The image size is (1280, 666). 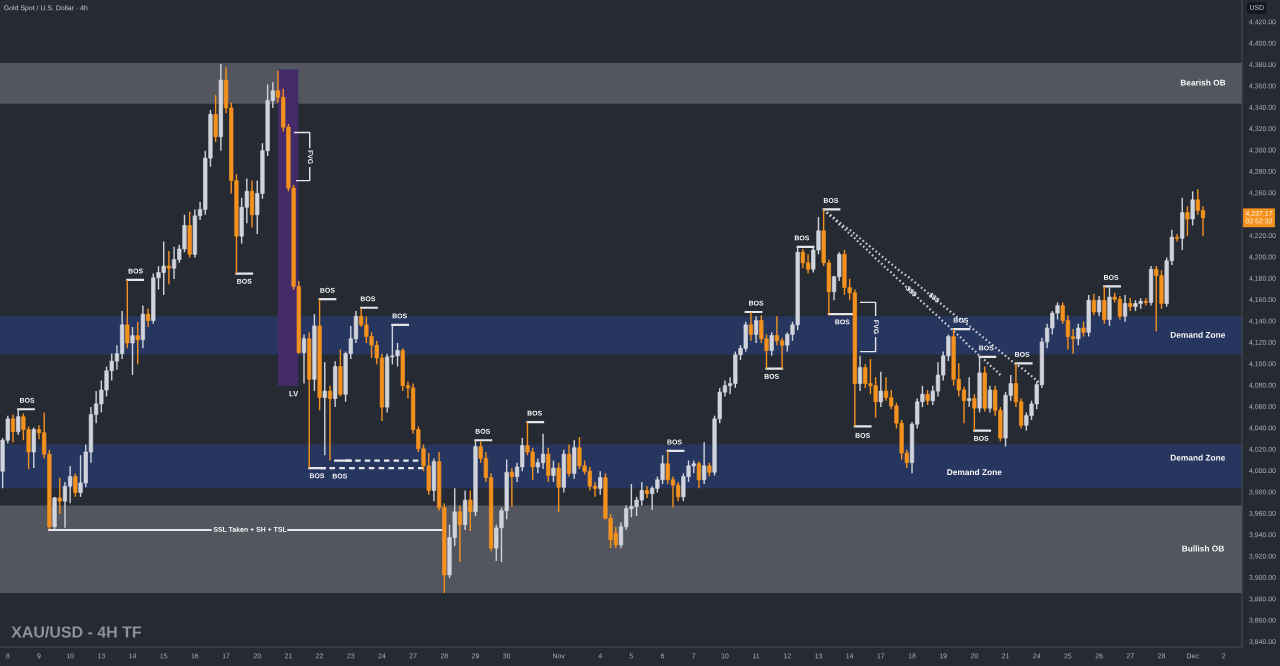 What do you see at coordinates (76, 631) in the screenshot?
I see `annotation: XAU/USD - 4H TF` at bounding box center [76, 631].